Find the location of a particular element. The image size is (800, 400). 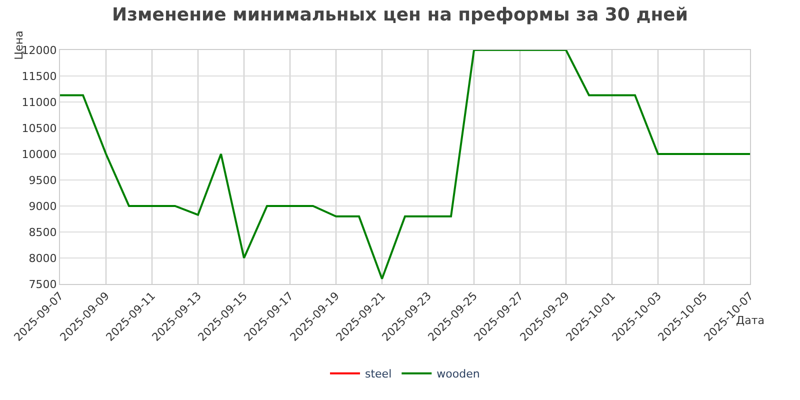

y-tick-label: 11000 is located at coordinates (39, 102).